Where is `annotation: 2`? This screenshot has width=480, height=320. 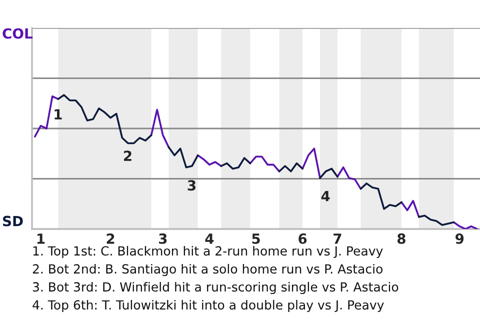
annotation: 2 is located at coordinates (128, 155).